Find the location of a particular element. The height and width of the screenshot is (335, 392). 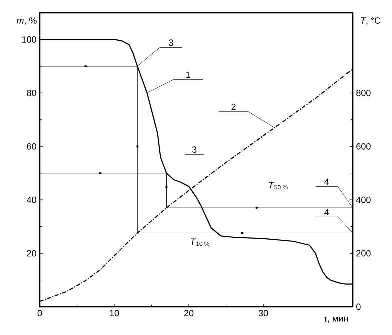

x-axis-title: τ, мин is located at coordinates (336, 320).